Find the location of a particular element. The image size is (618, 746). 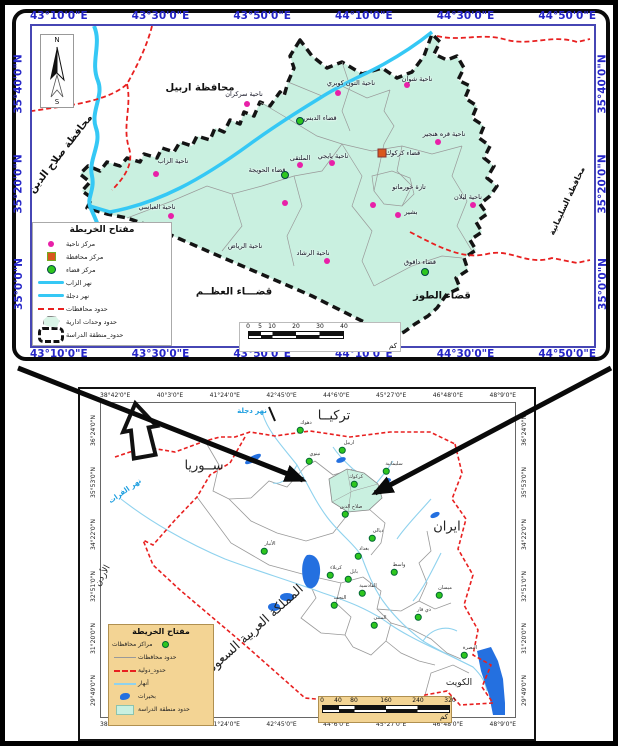

longitude-label: 44°30'0"E is located at coordinates (465, 16).